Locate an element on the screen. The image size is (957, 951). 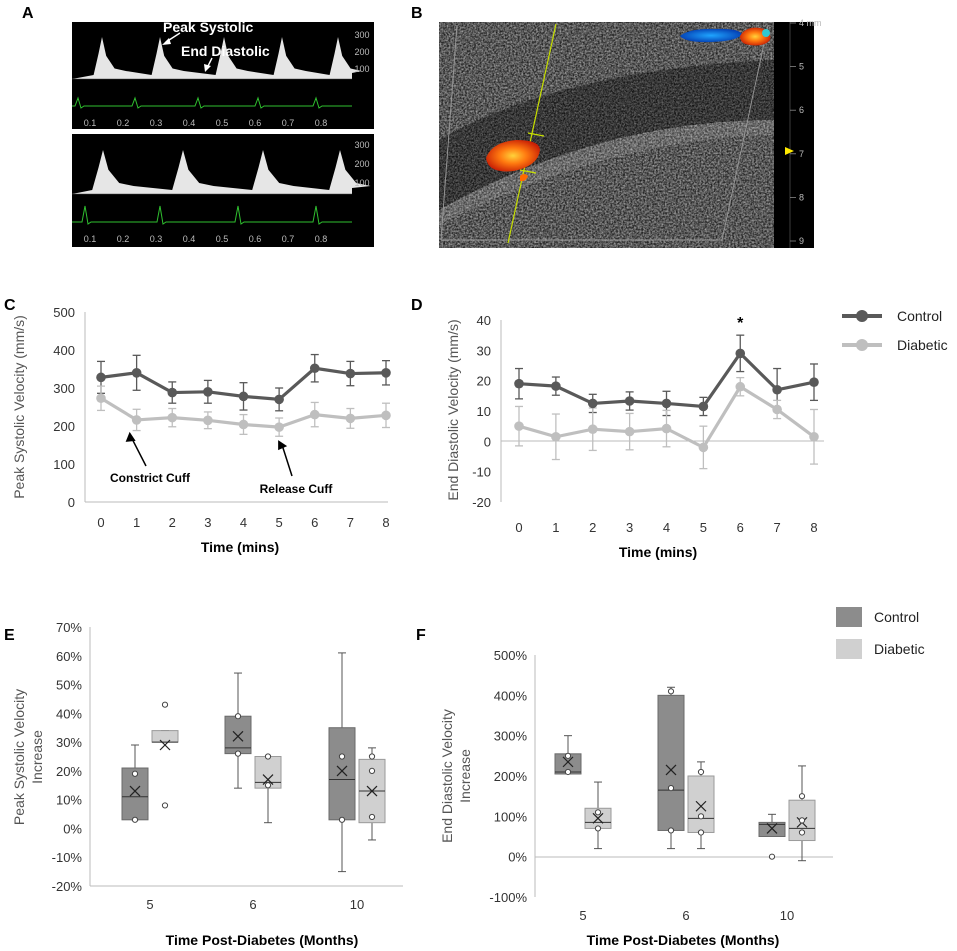
chart-e-control-10-mean-b is located at coordinates (342, 771).